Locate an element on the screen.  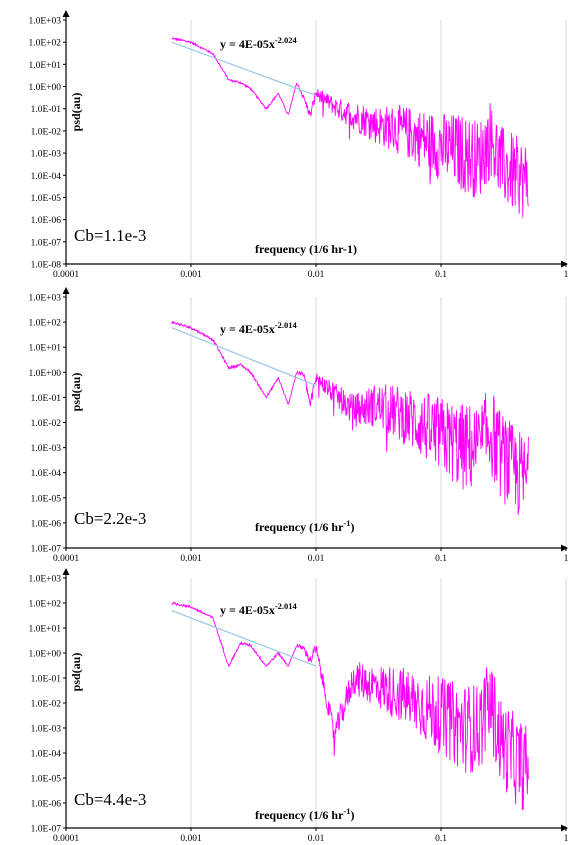
cb-annotation: Cb=2.2e-3 is located at coordinates (110, 518).